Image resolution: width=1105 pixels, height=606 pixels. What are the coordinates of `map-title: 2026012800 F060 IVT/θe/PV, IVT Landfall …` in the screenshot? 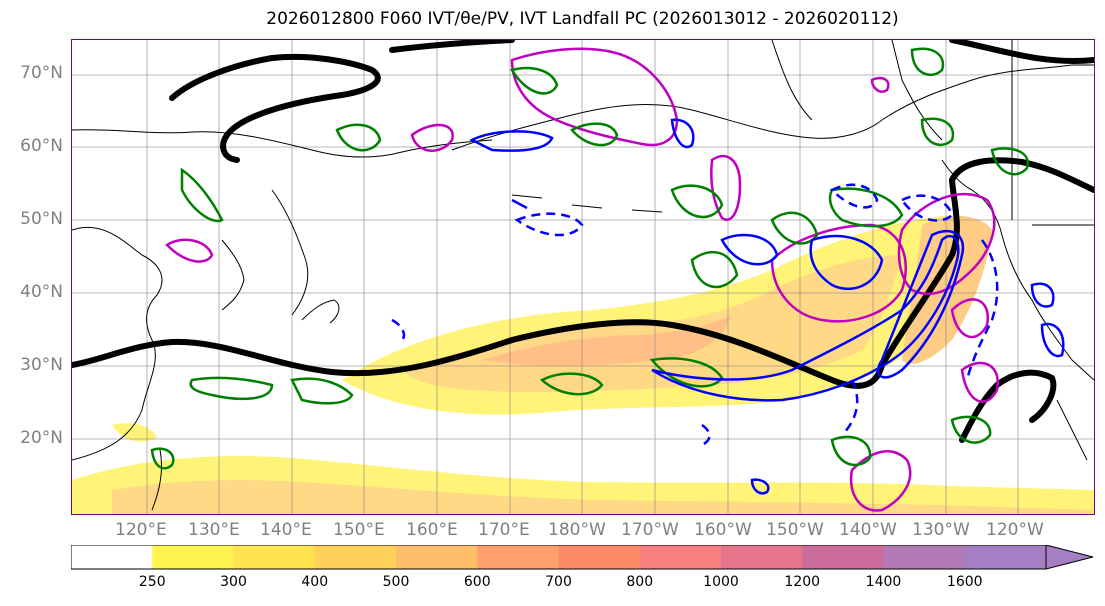 It's located at (582, 19).